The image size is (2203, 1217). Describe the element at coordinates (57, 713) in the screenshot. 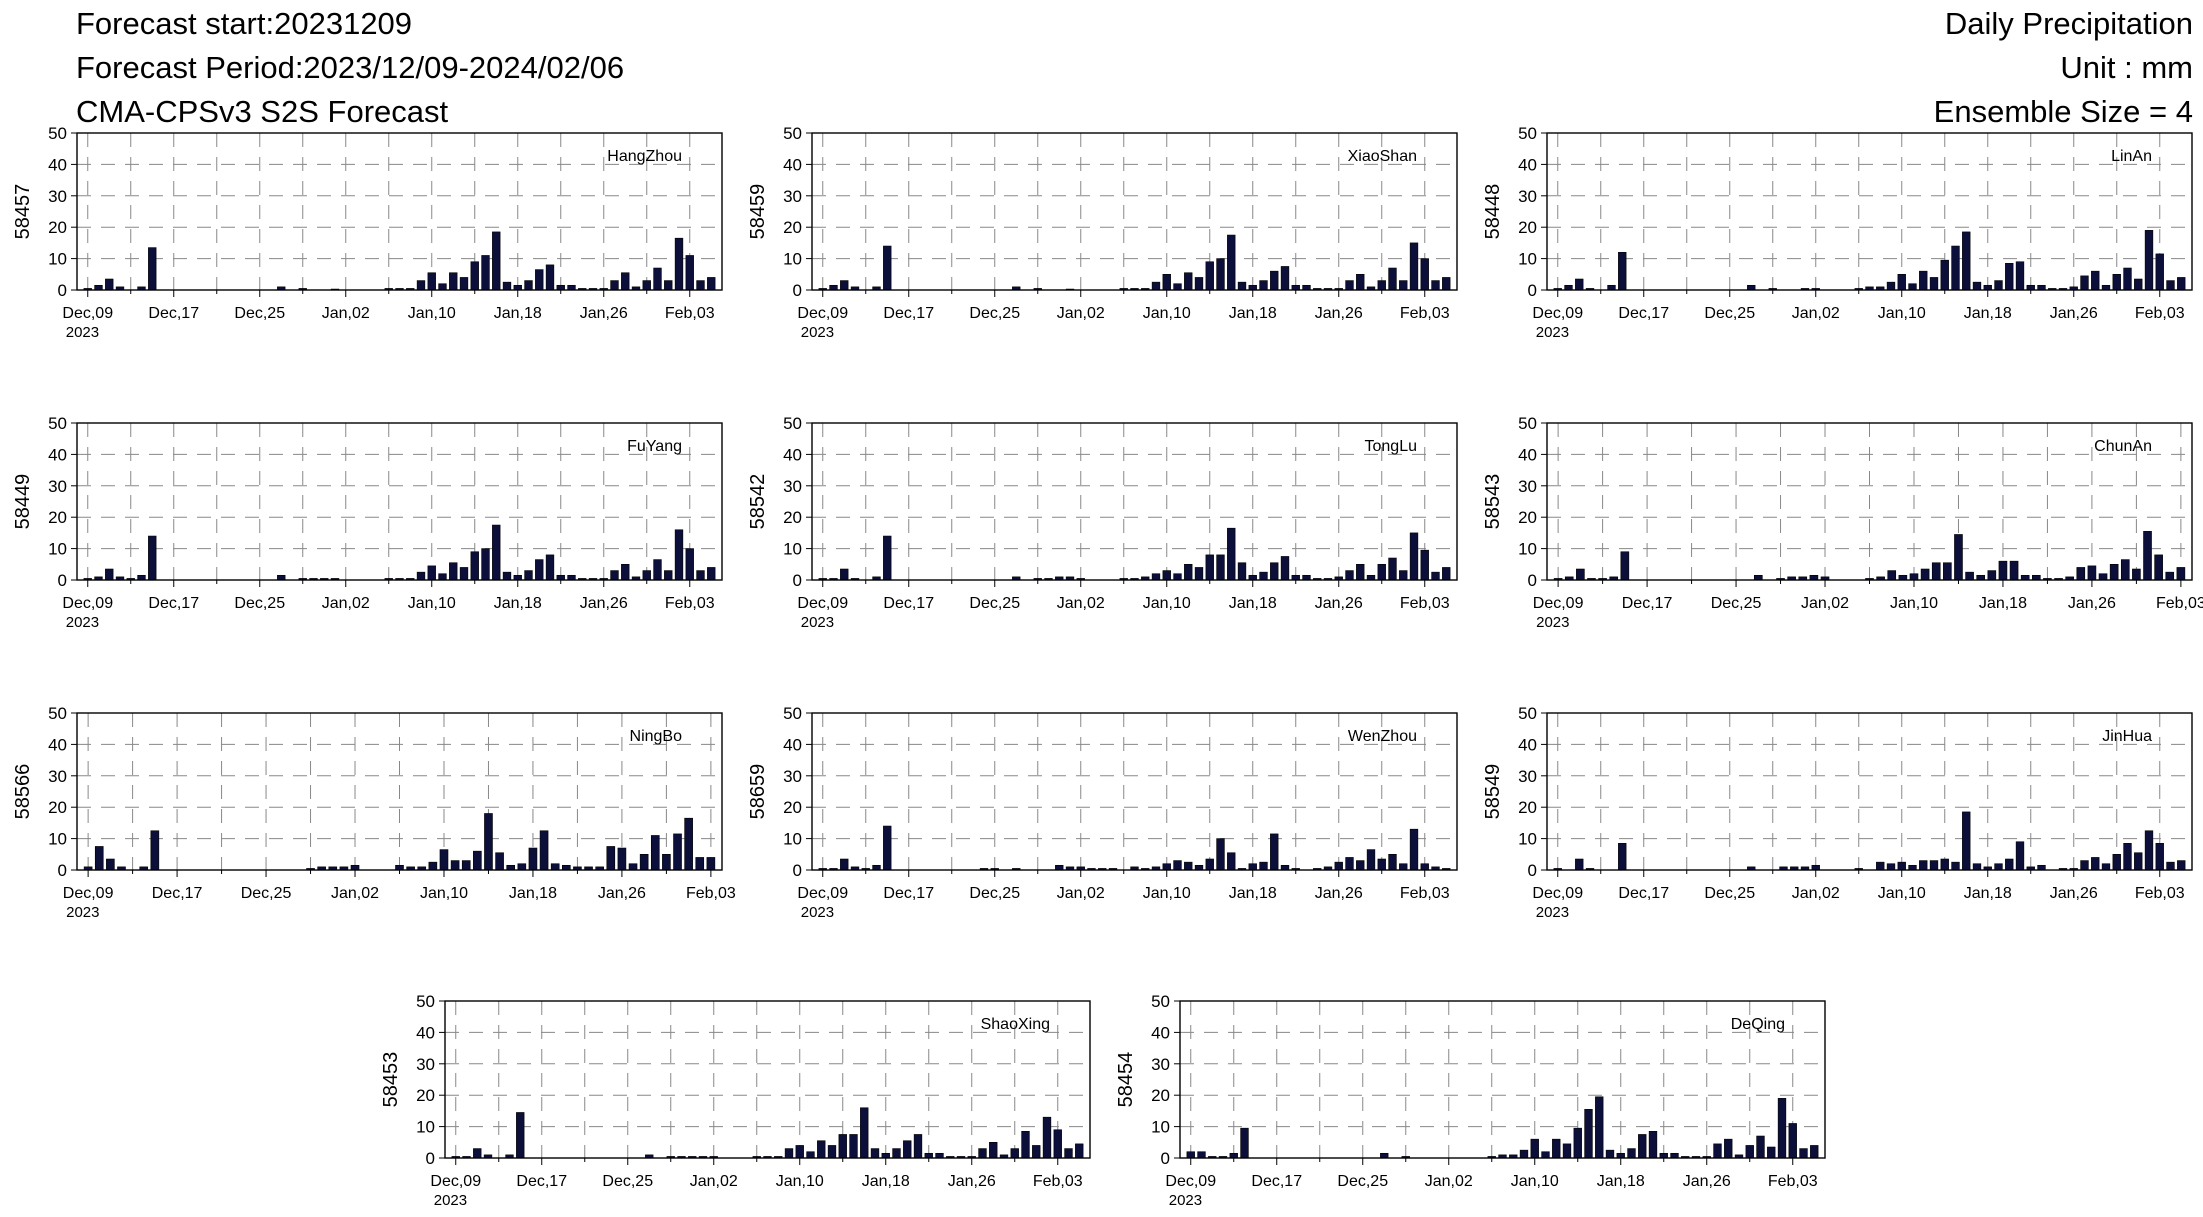

I see `y-tick-label: 50` at that location.